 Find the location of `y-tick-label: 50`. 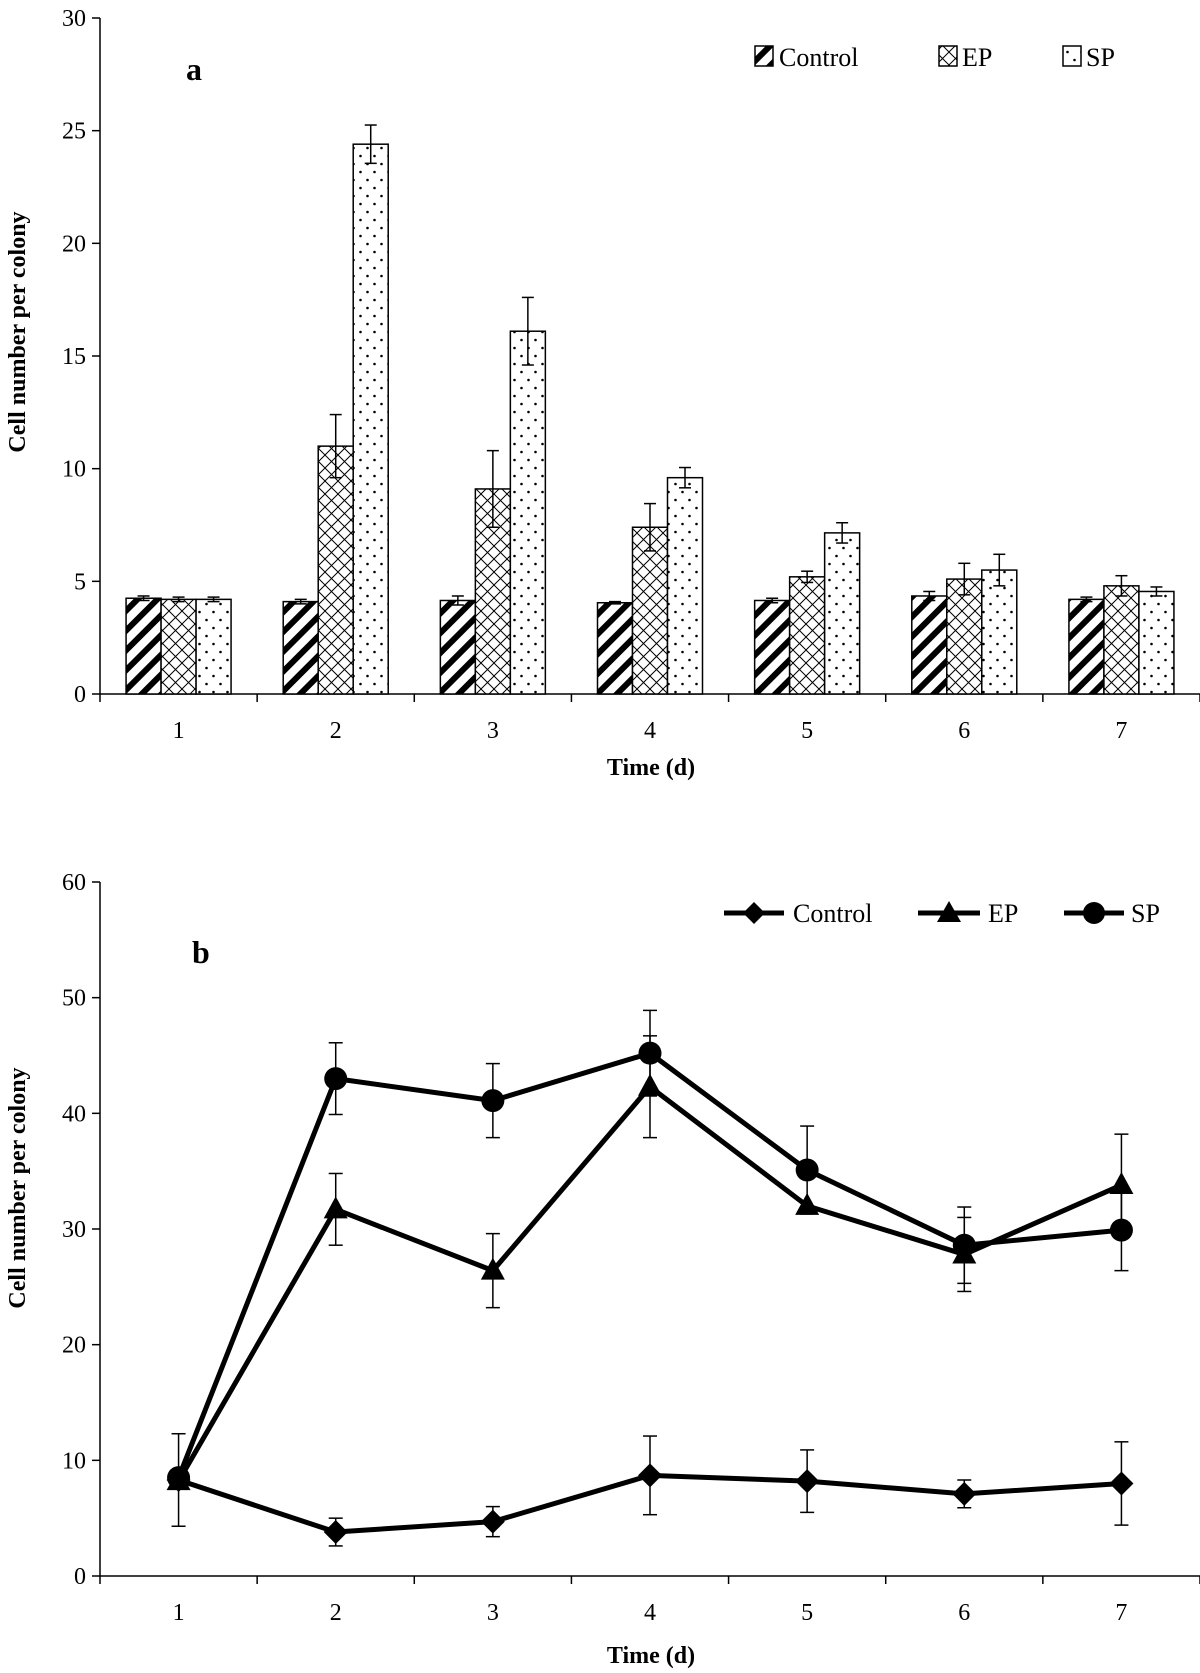

y-tick-label: 50 is located at coordinates (74, 999).